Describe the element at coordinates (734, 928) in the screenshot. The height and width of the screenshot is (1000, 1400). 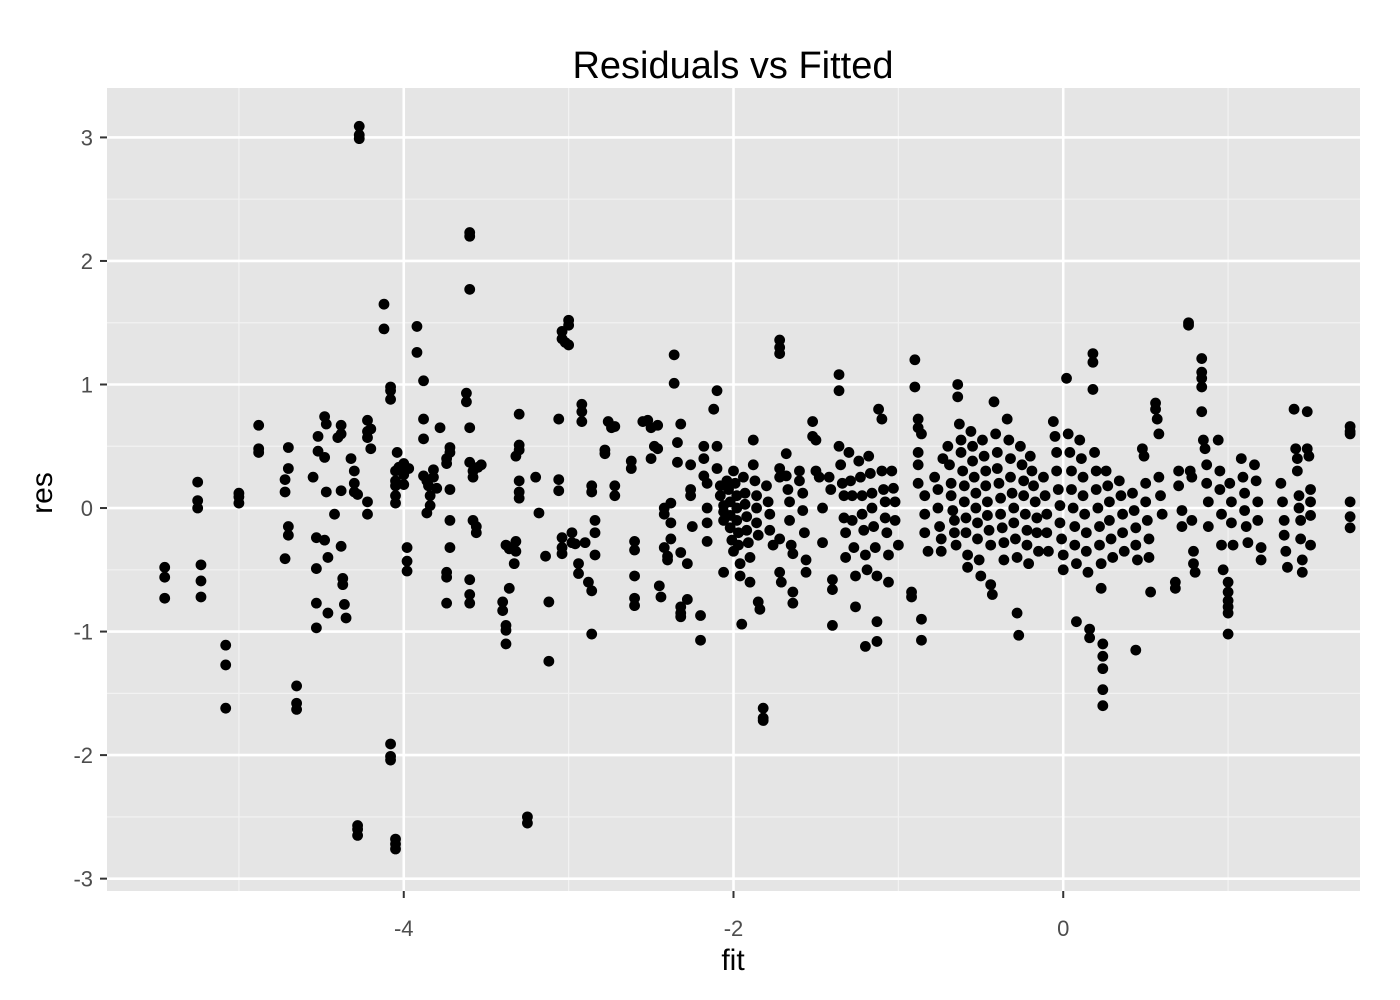
I see `x-tick-label: -2` at that location.